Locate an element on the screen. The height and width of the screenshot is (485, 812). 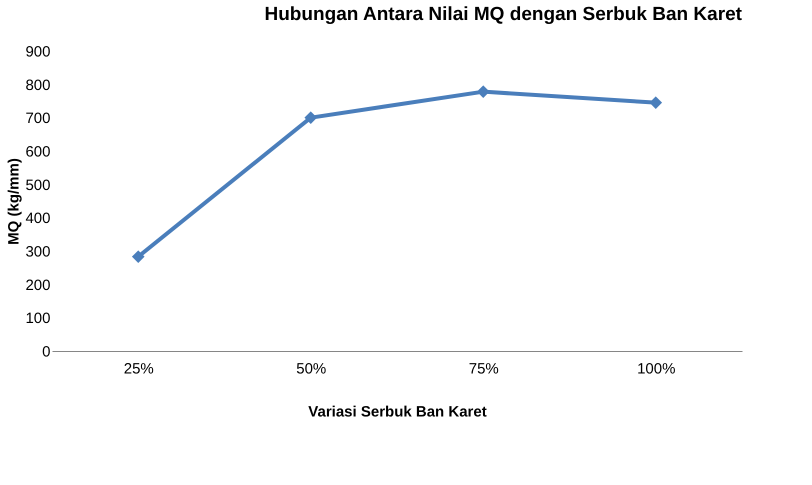
y-axis-title: MQ (kg/mm) is located at coordinates (13, 201).